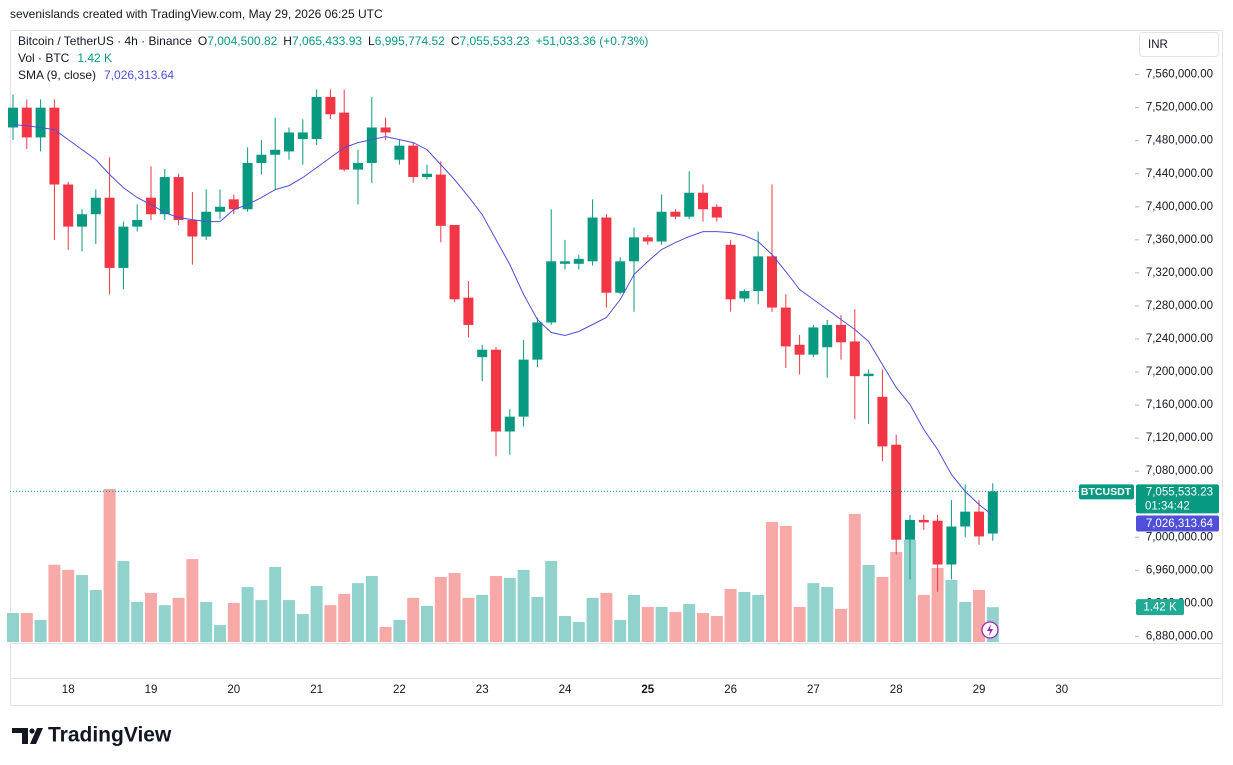 The width and height of the screenshot is (1233, 765). What do you see at coordinates (68, 690) in the screenshot?
I see `x-tick-label: 18` at bounding box center [68, 690].